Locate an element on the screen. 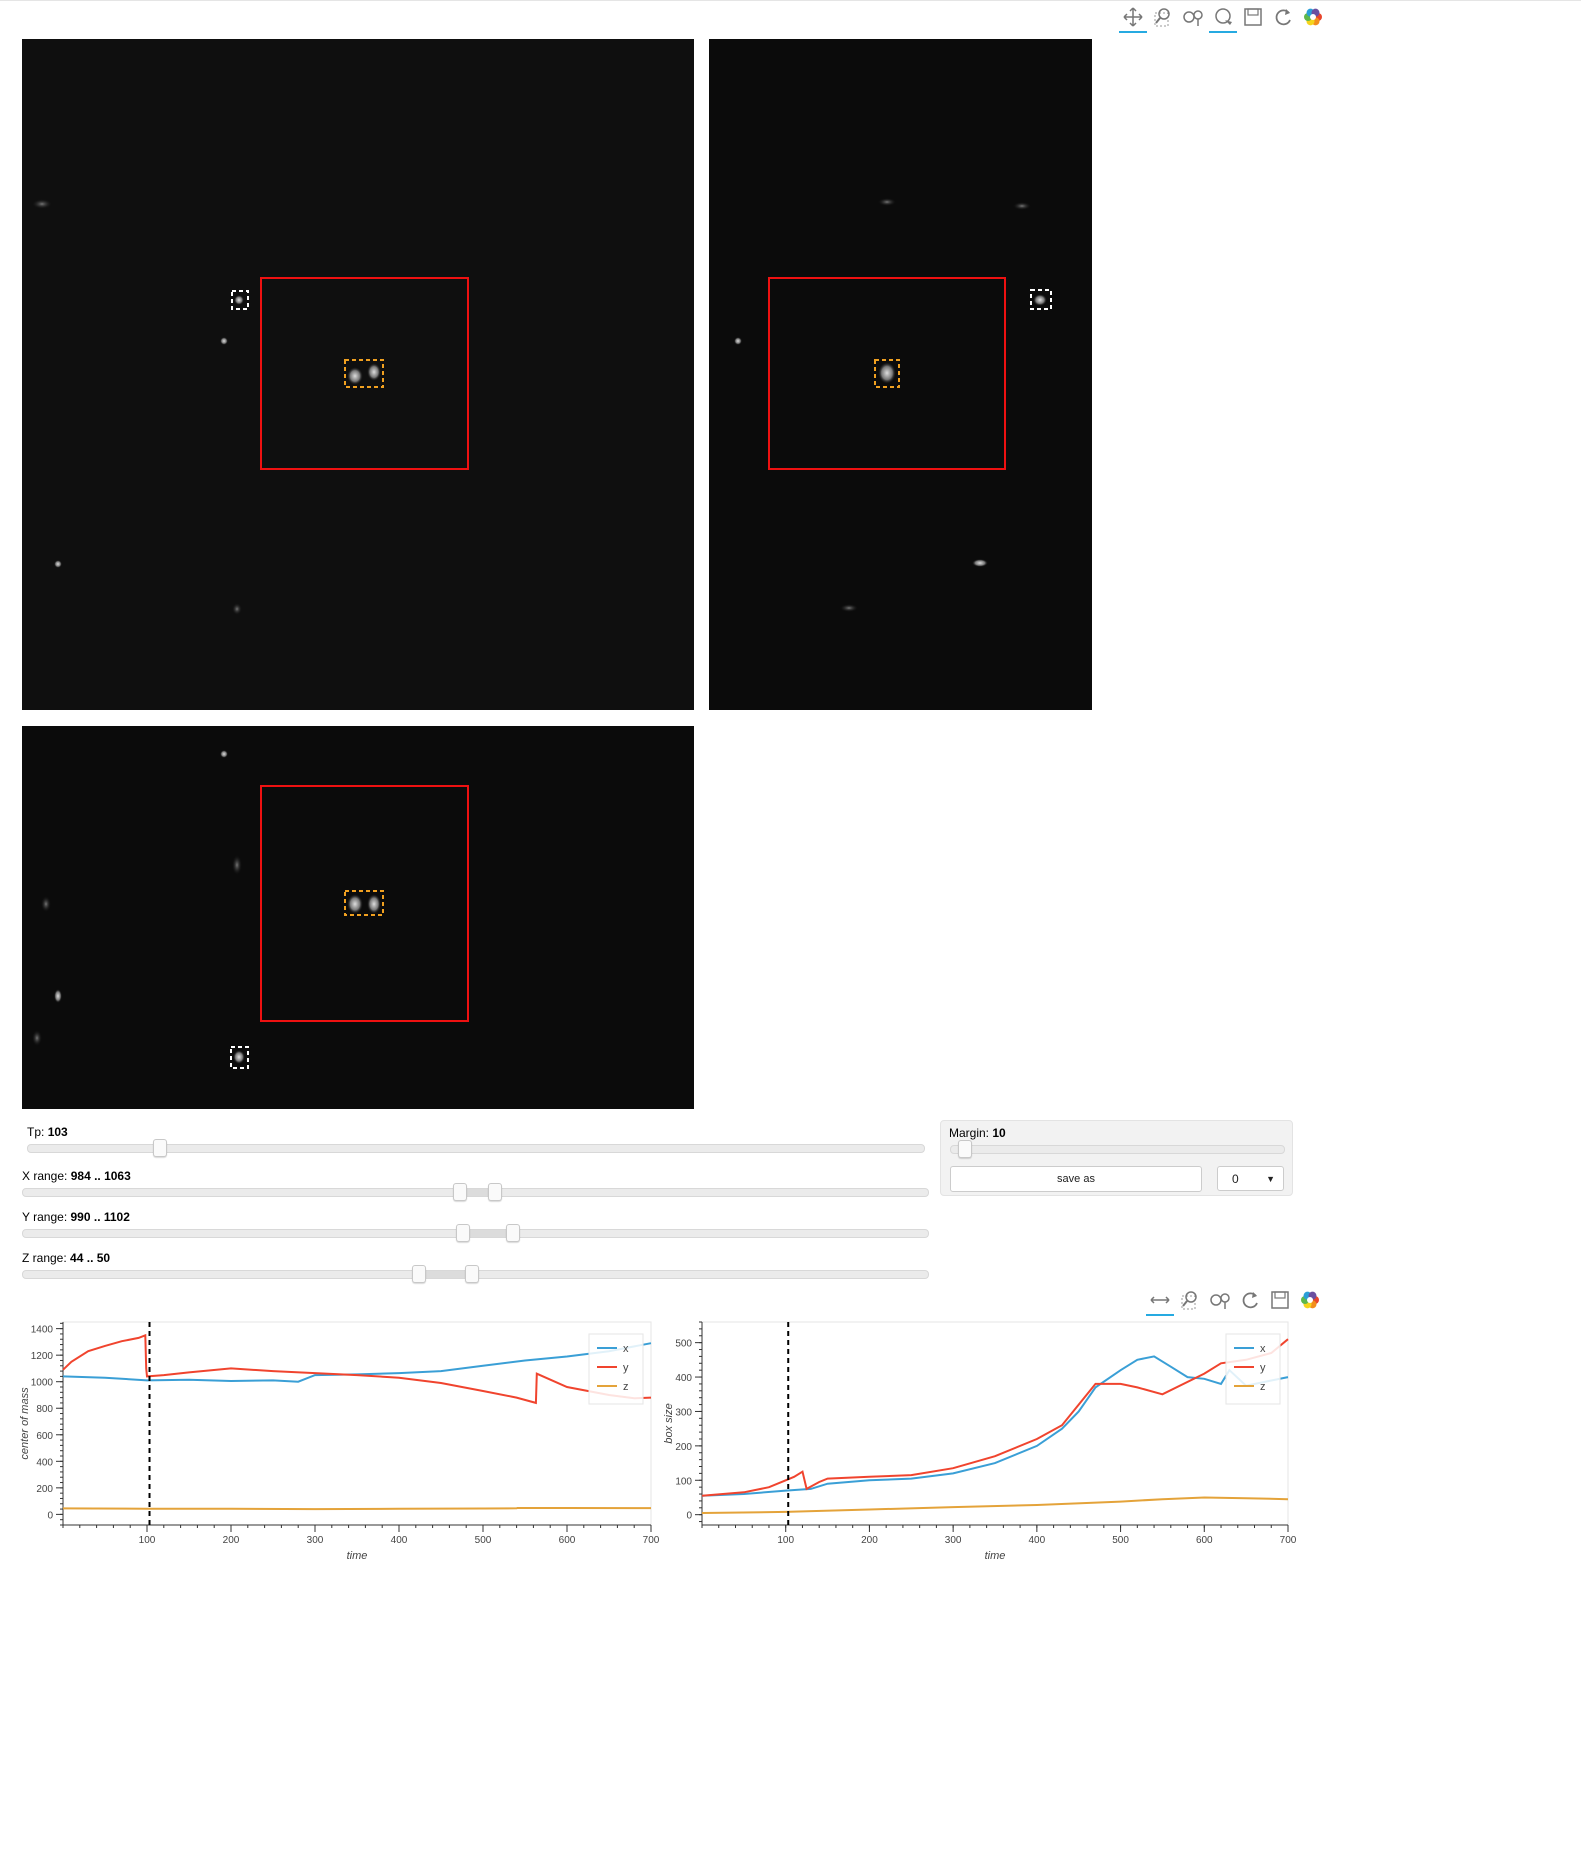 The image size is (1581, 1872). xpan-icon-glyph is located at coordinates (1160, 1300).